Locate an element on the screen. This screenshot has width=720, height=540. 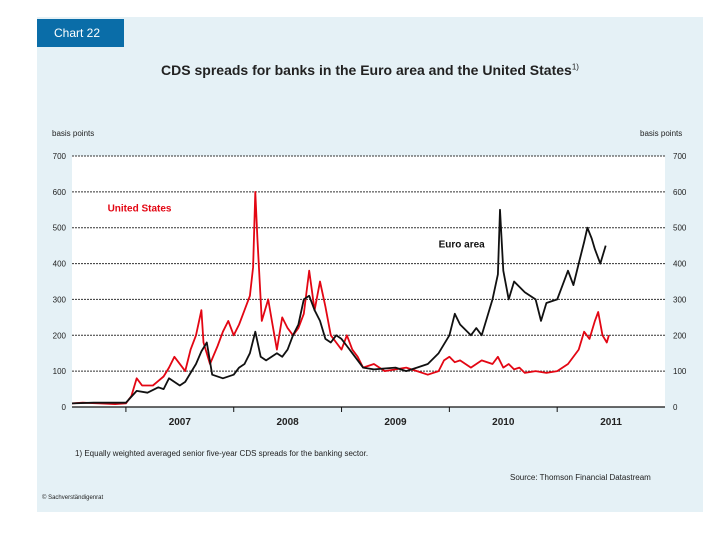
y-tick-left-100: 100 is located at coordinates (60, 371).